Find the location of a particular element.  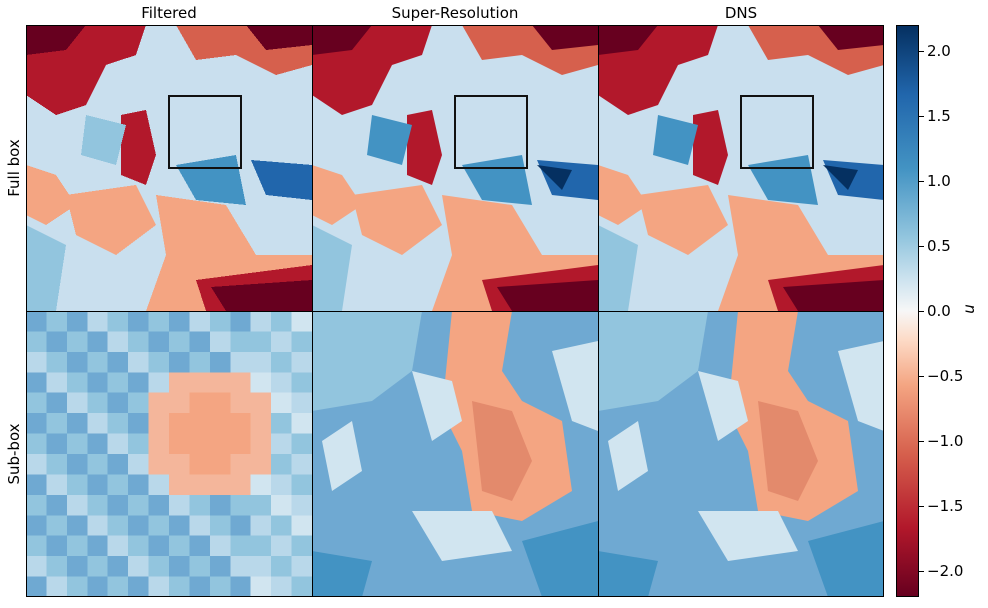

colorbar-tick-label: −0.5 is located at coordinates (945, 376).